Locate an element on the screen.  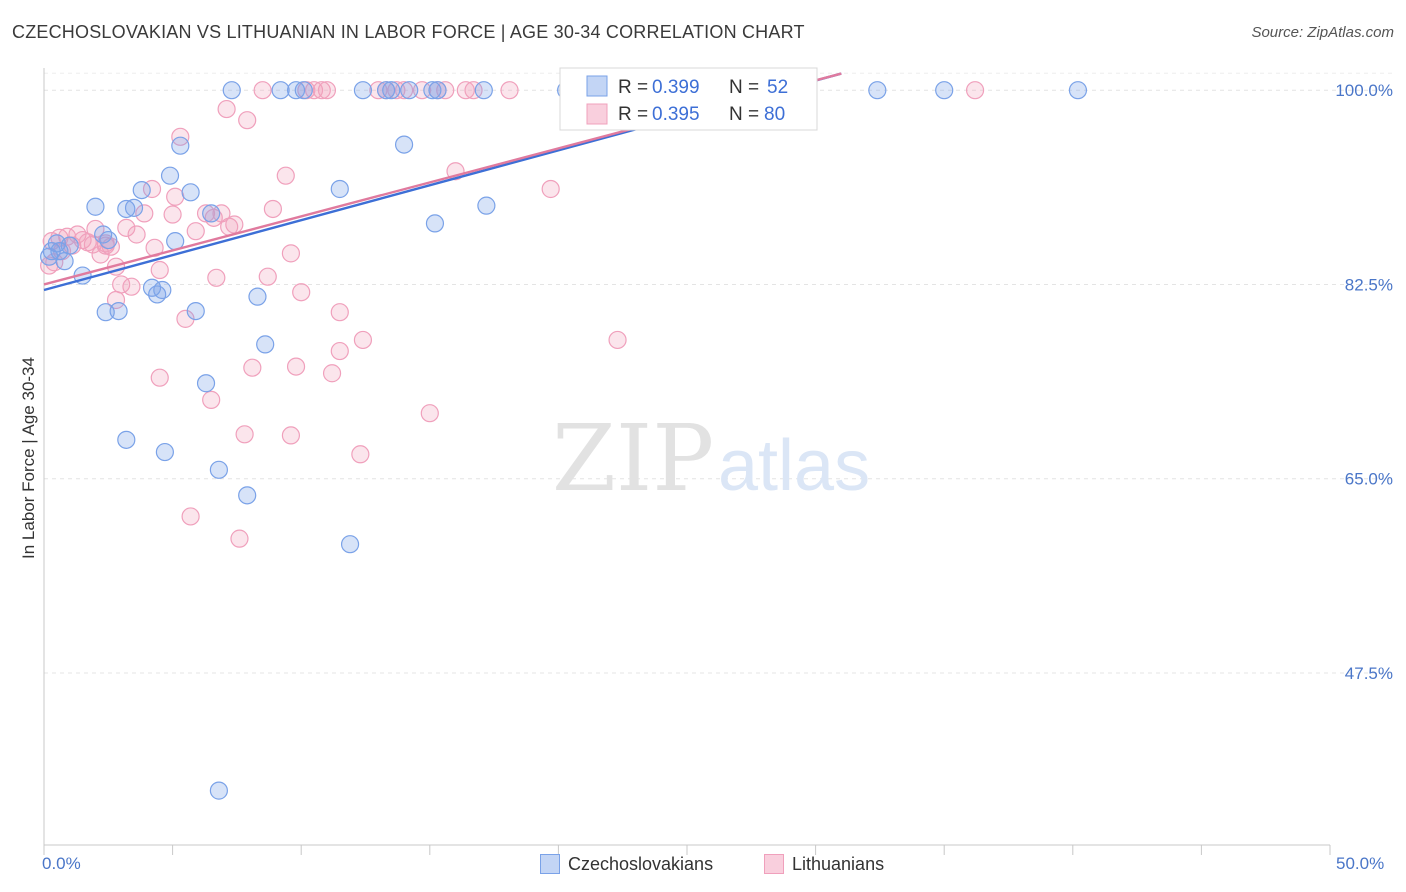
bottom-legend-lith: Lithuanians is located at coordinates (824, 864).